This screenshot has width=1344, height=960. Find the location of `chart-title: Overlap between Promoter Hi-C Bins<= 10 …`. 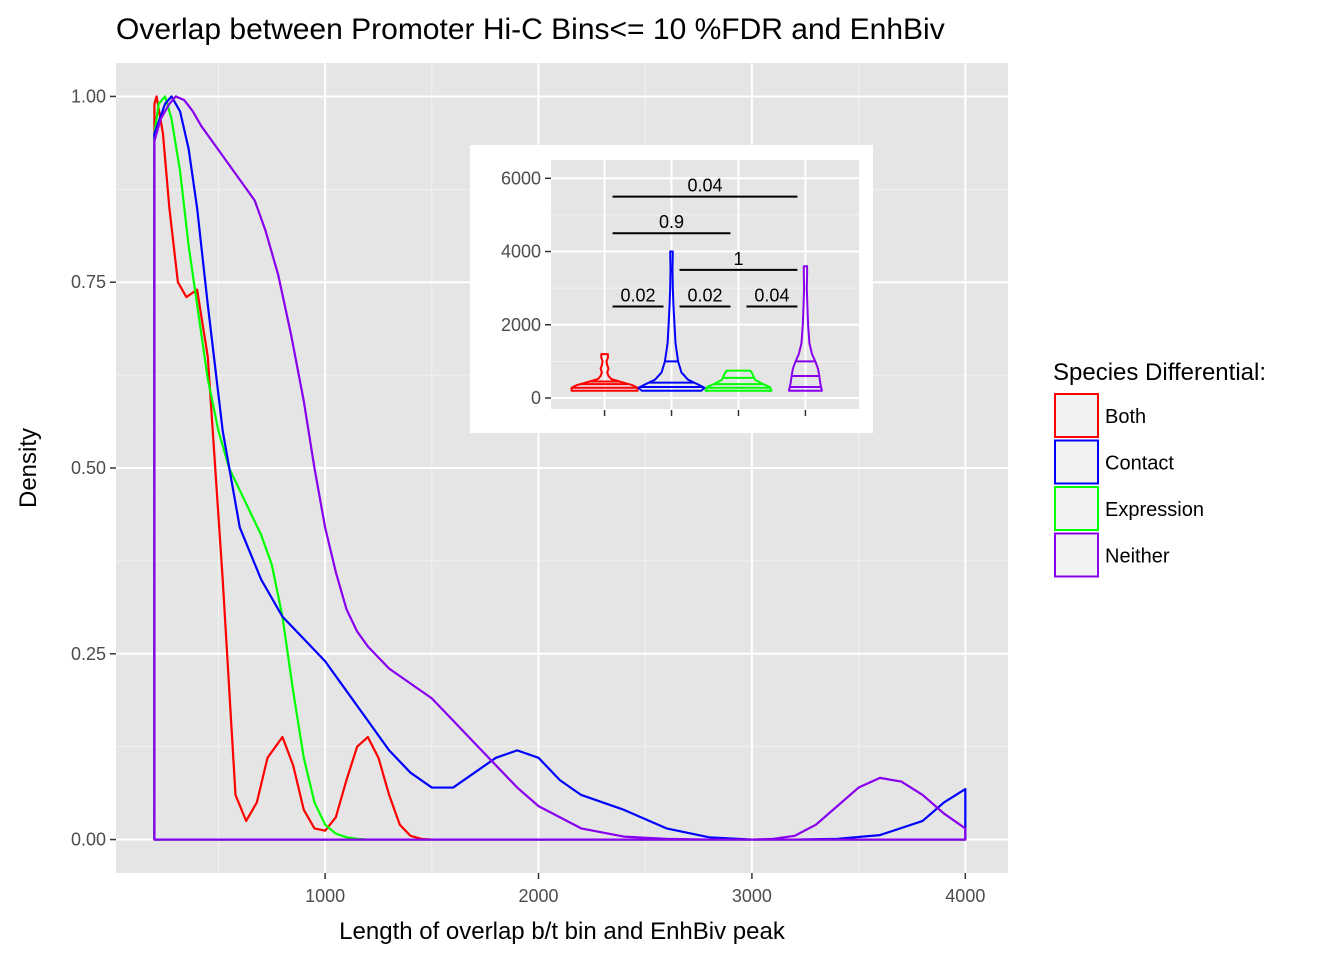

chart-title: Overlap between Promoter Hi-C Bins<= 10 … is located at coordinates (530, 29).